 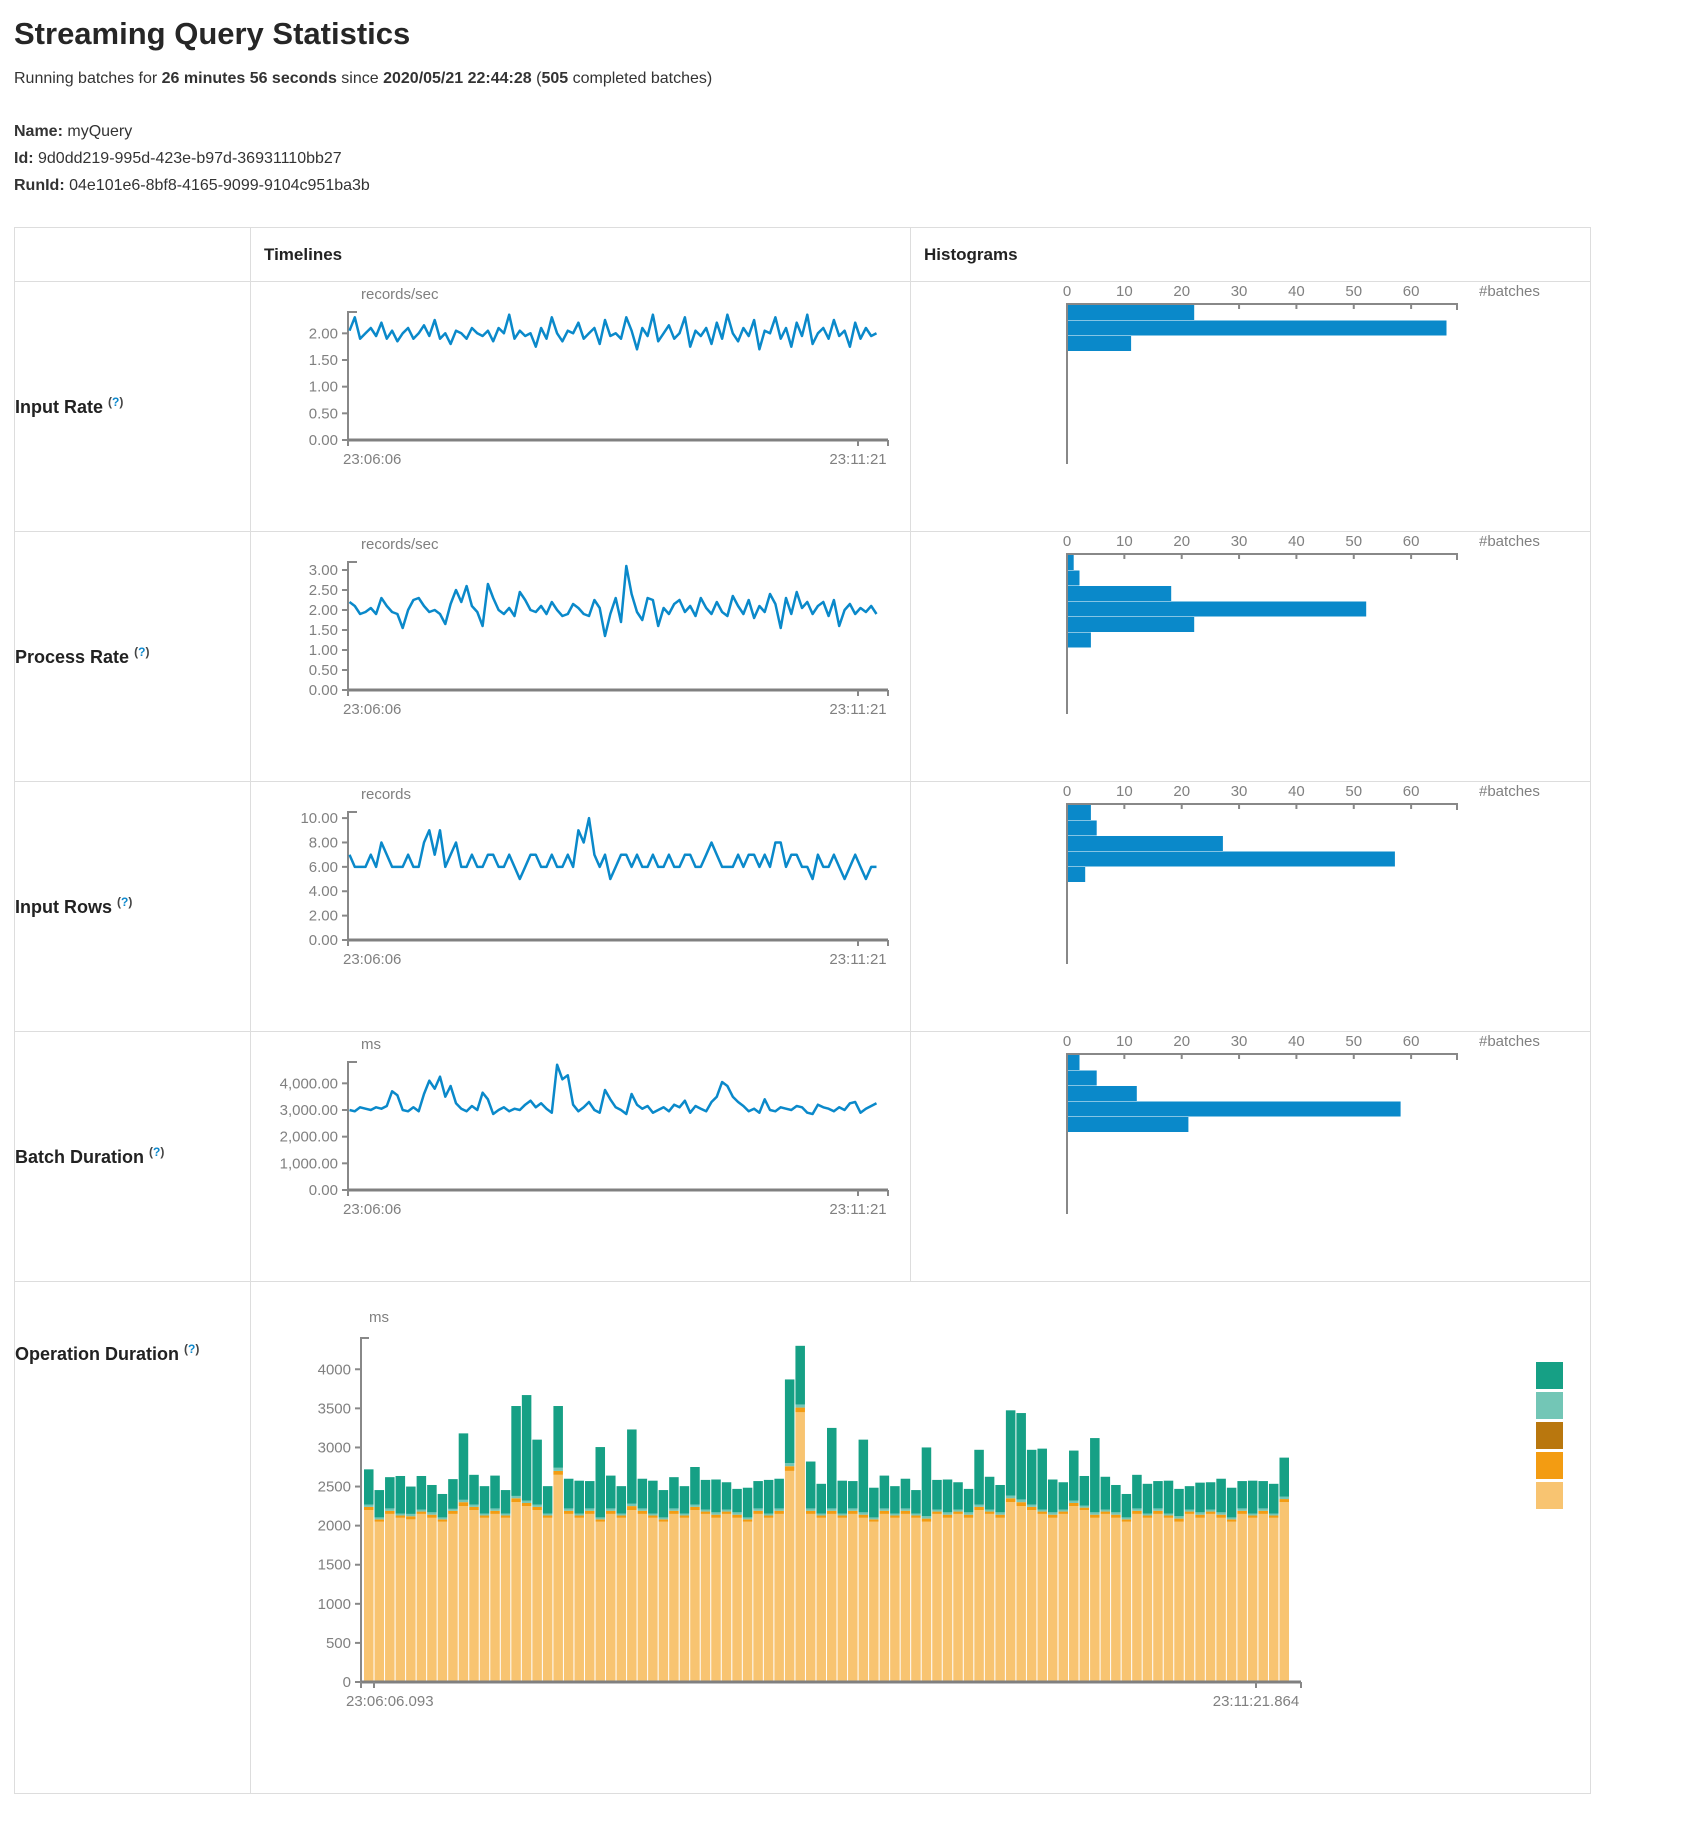 I want to click on input-rate-label: Input Rate, so click(x=59, y=407).